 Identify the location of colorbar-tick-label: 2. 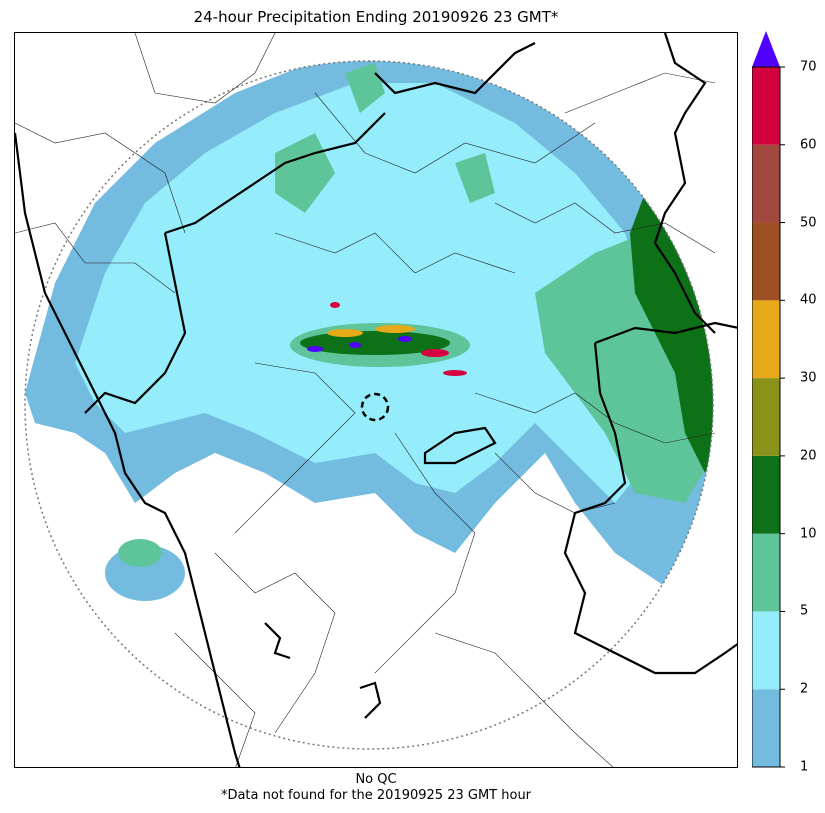
(804, 689).